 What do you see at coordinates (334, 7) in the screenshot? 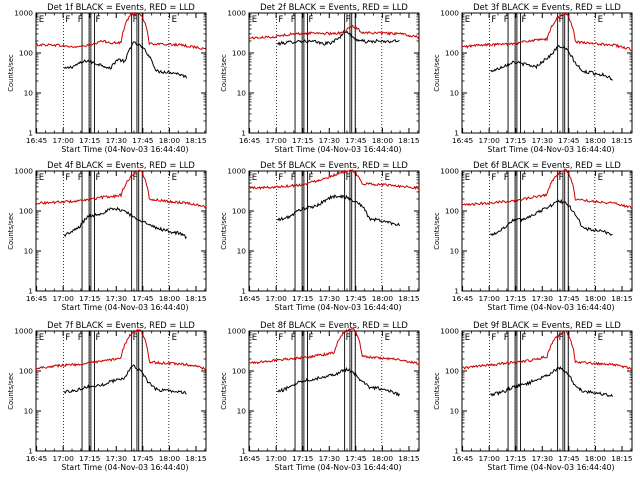
I see `panel-title: Det 2f BLACK = Events, RED = LLD` at bounding box center [334, 7].